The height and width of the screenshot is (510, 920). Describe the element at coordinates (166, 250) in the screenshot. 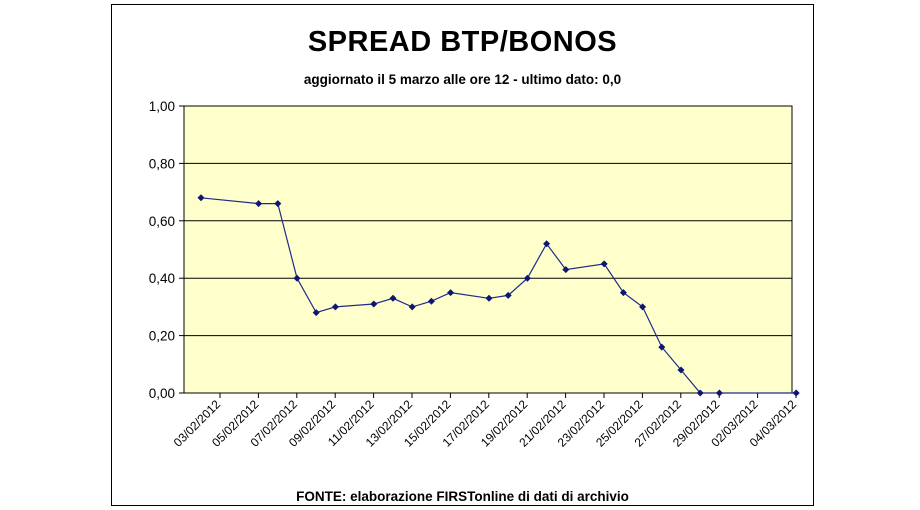

I see `y-axis-ticks: 0,00 0,20 0,40 0,60 0,80 1,00` at that location.